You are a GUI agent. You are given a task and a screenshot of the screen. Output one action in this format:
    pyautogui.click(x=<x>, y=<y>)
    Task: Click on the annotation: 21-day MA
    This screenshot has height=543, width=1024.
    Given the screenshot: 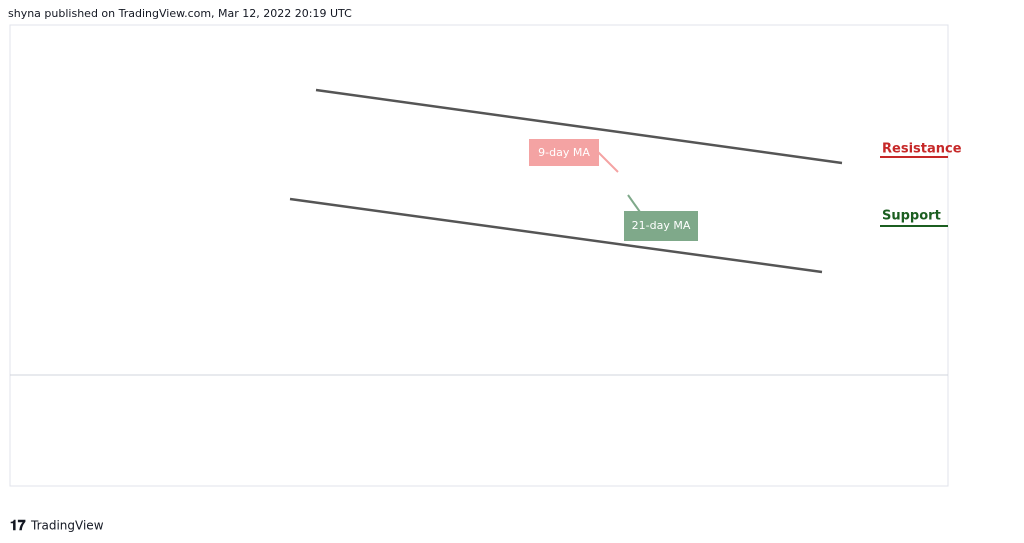 What is the action you would take?
    pyautogui.click(x=661, y=225)
    